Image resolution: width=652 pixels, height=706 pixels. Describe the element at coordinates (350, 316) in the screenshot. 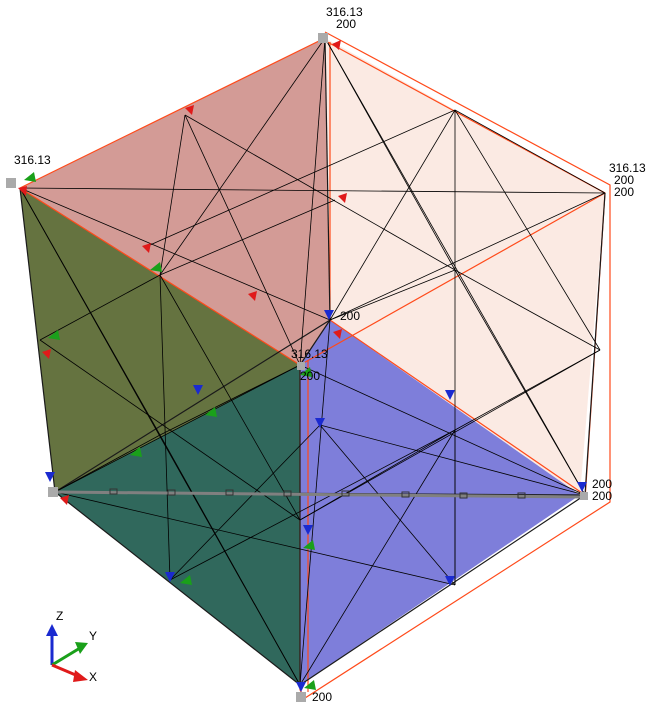

I see `label-center-a: 200` at that location.